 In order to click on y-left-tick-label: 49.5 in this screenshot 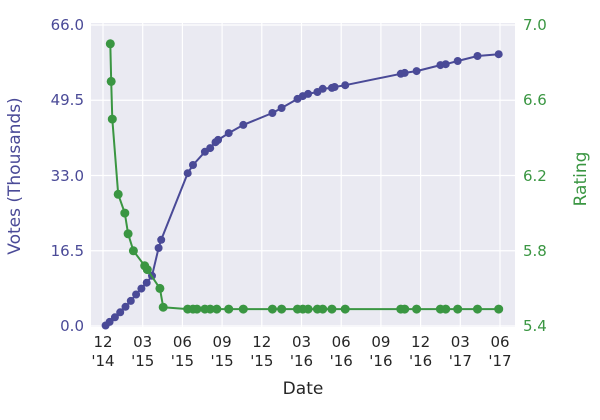, I will do `click(67, 100)`.